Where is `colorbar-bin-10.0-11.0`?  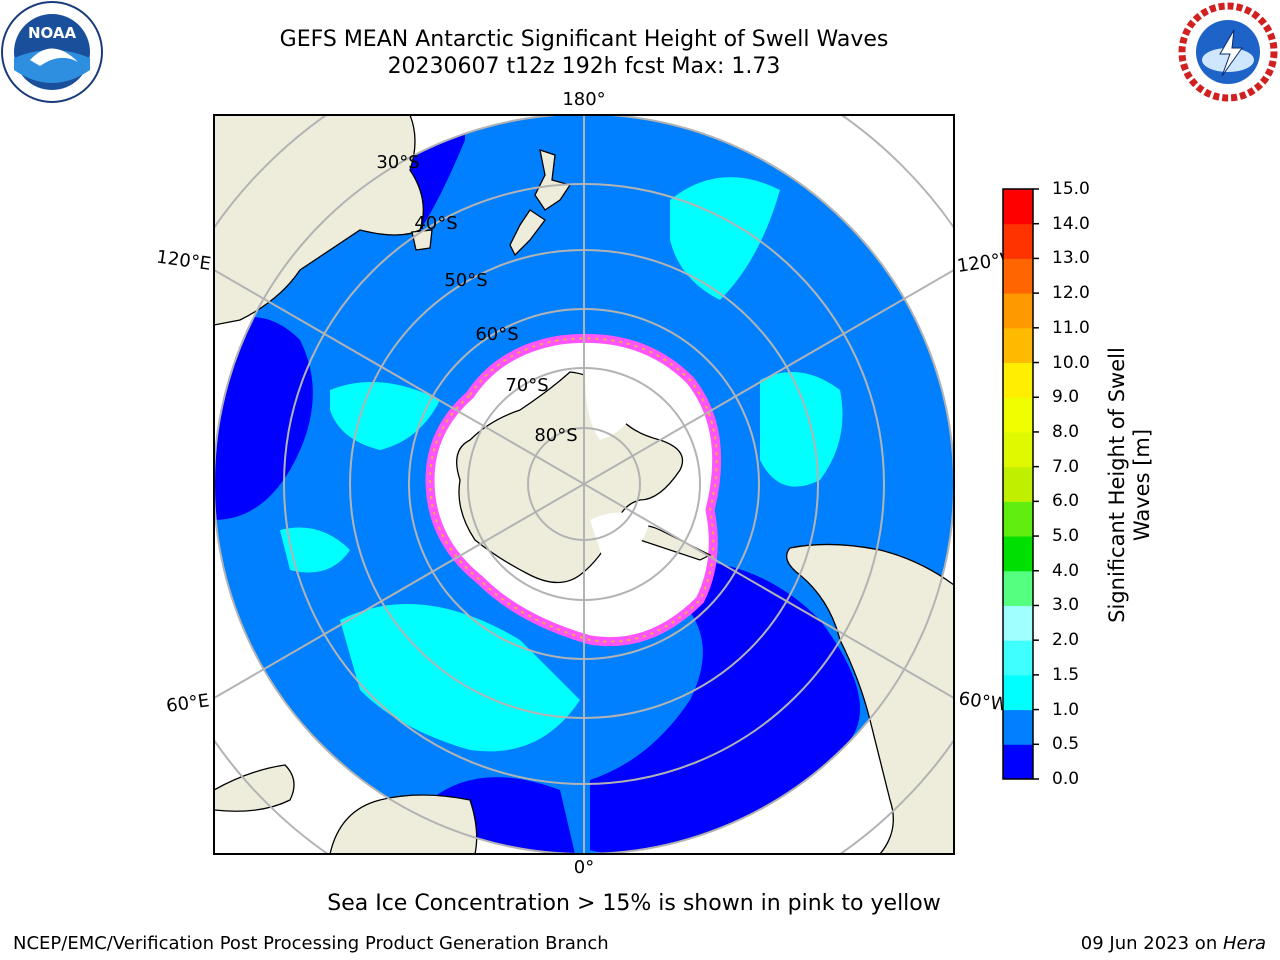
colorbar-bin-10.0-11.0 is located at coordinates (1018, 345).